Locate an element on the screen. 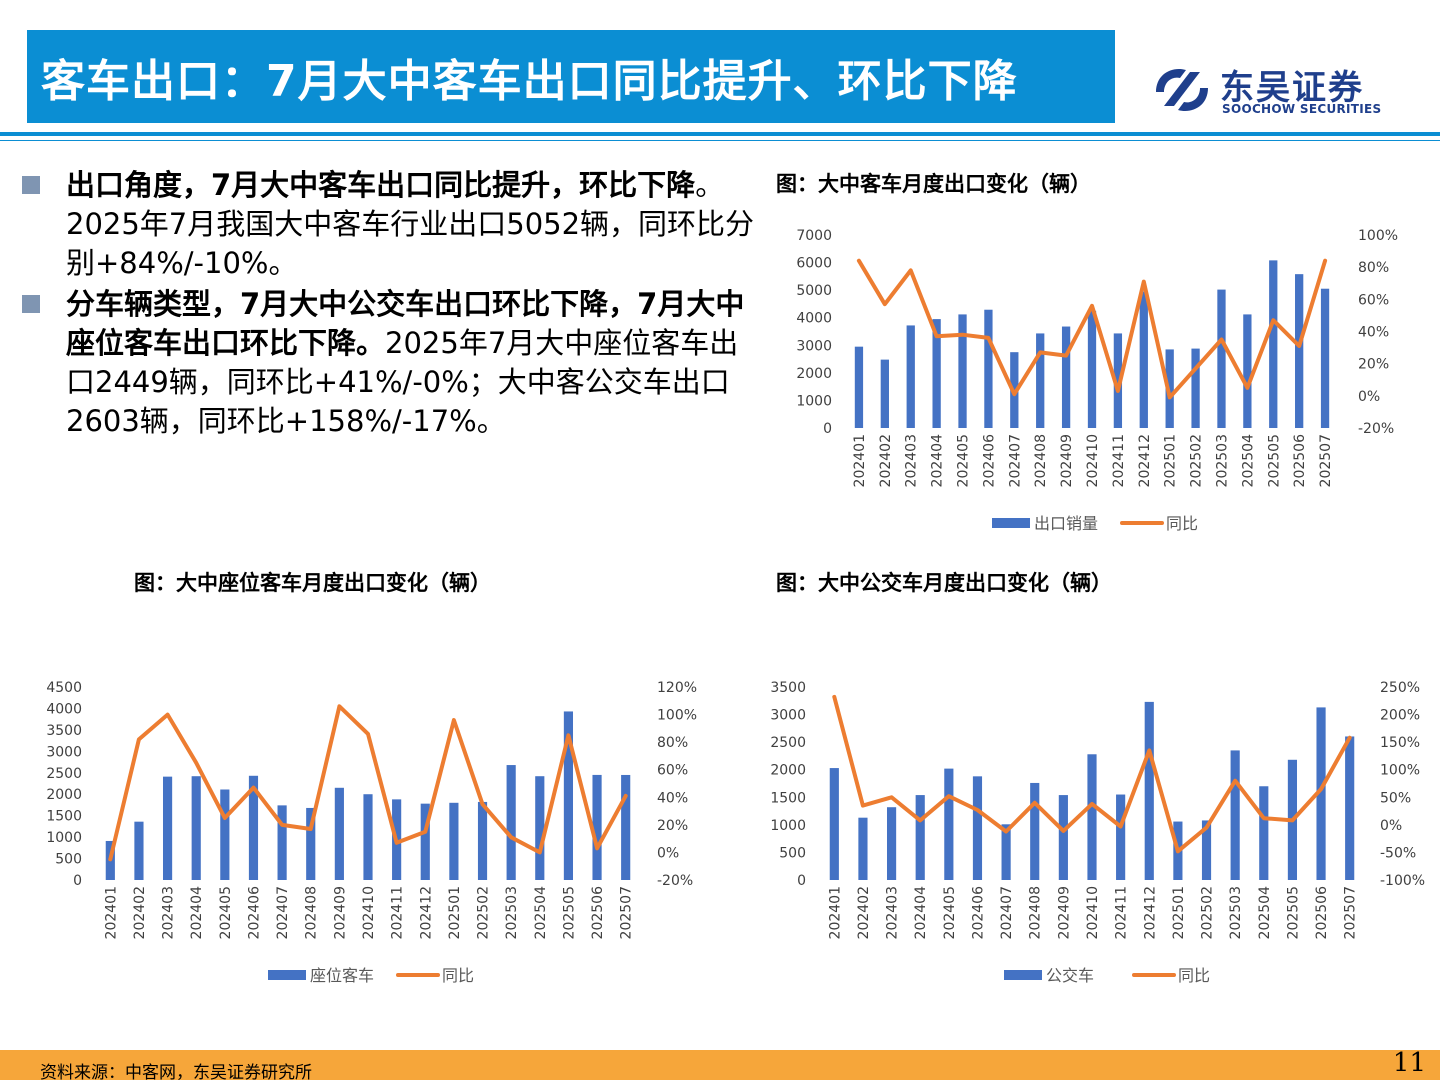 The image size is (1440, 1083). header-divider is located at coordinates (720, 134).